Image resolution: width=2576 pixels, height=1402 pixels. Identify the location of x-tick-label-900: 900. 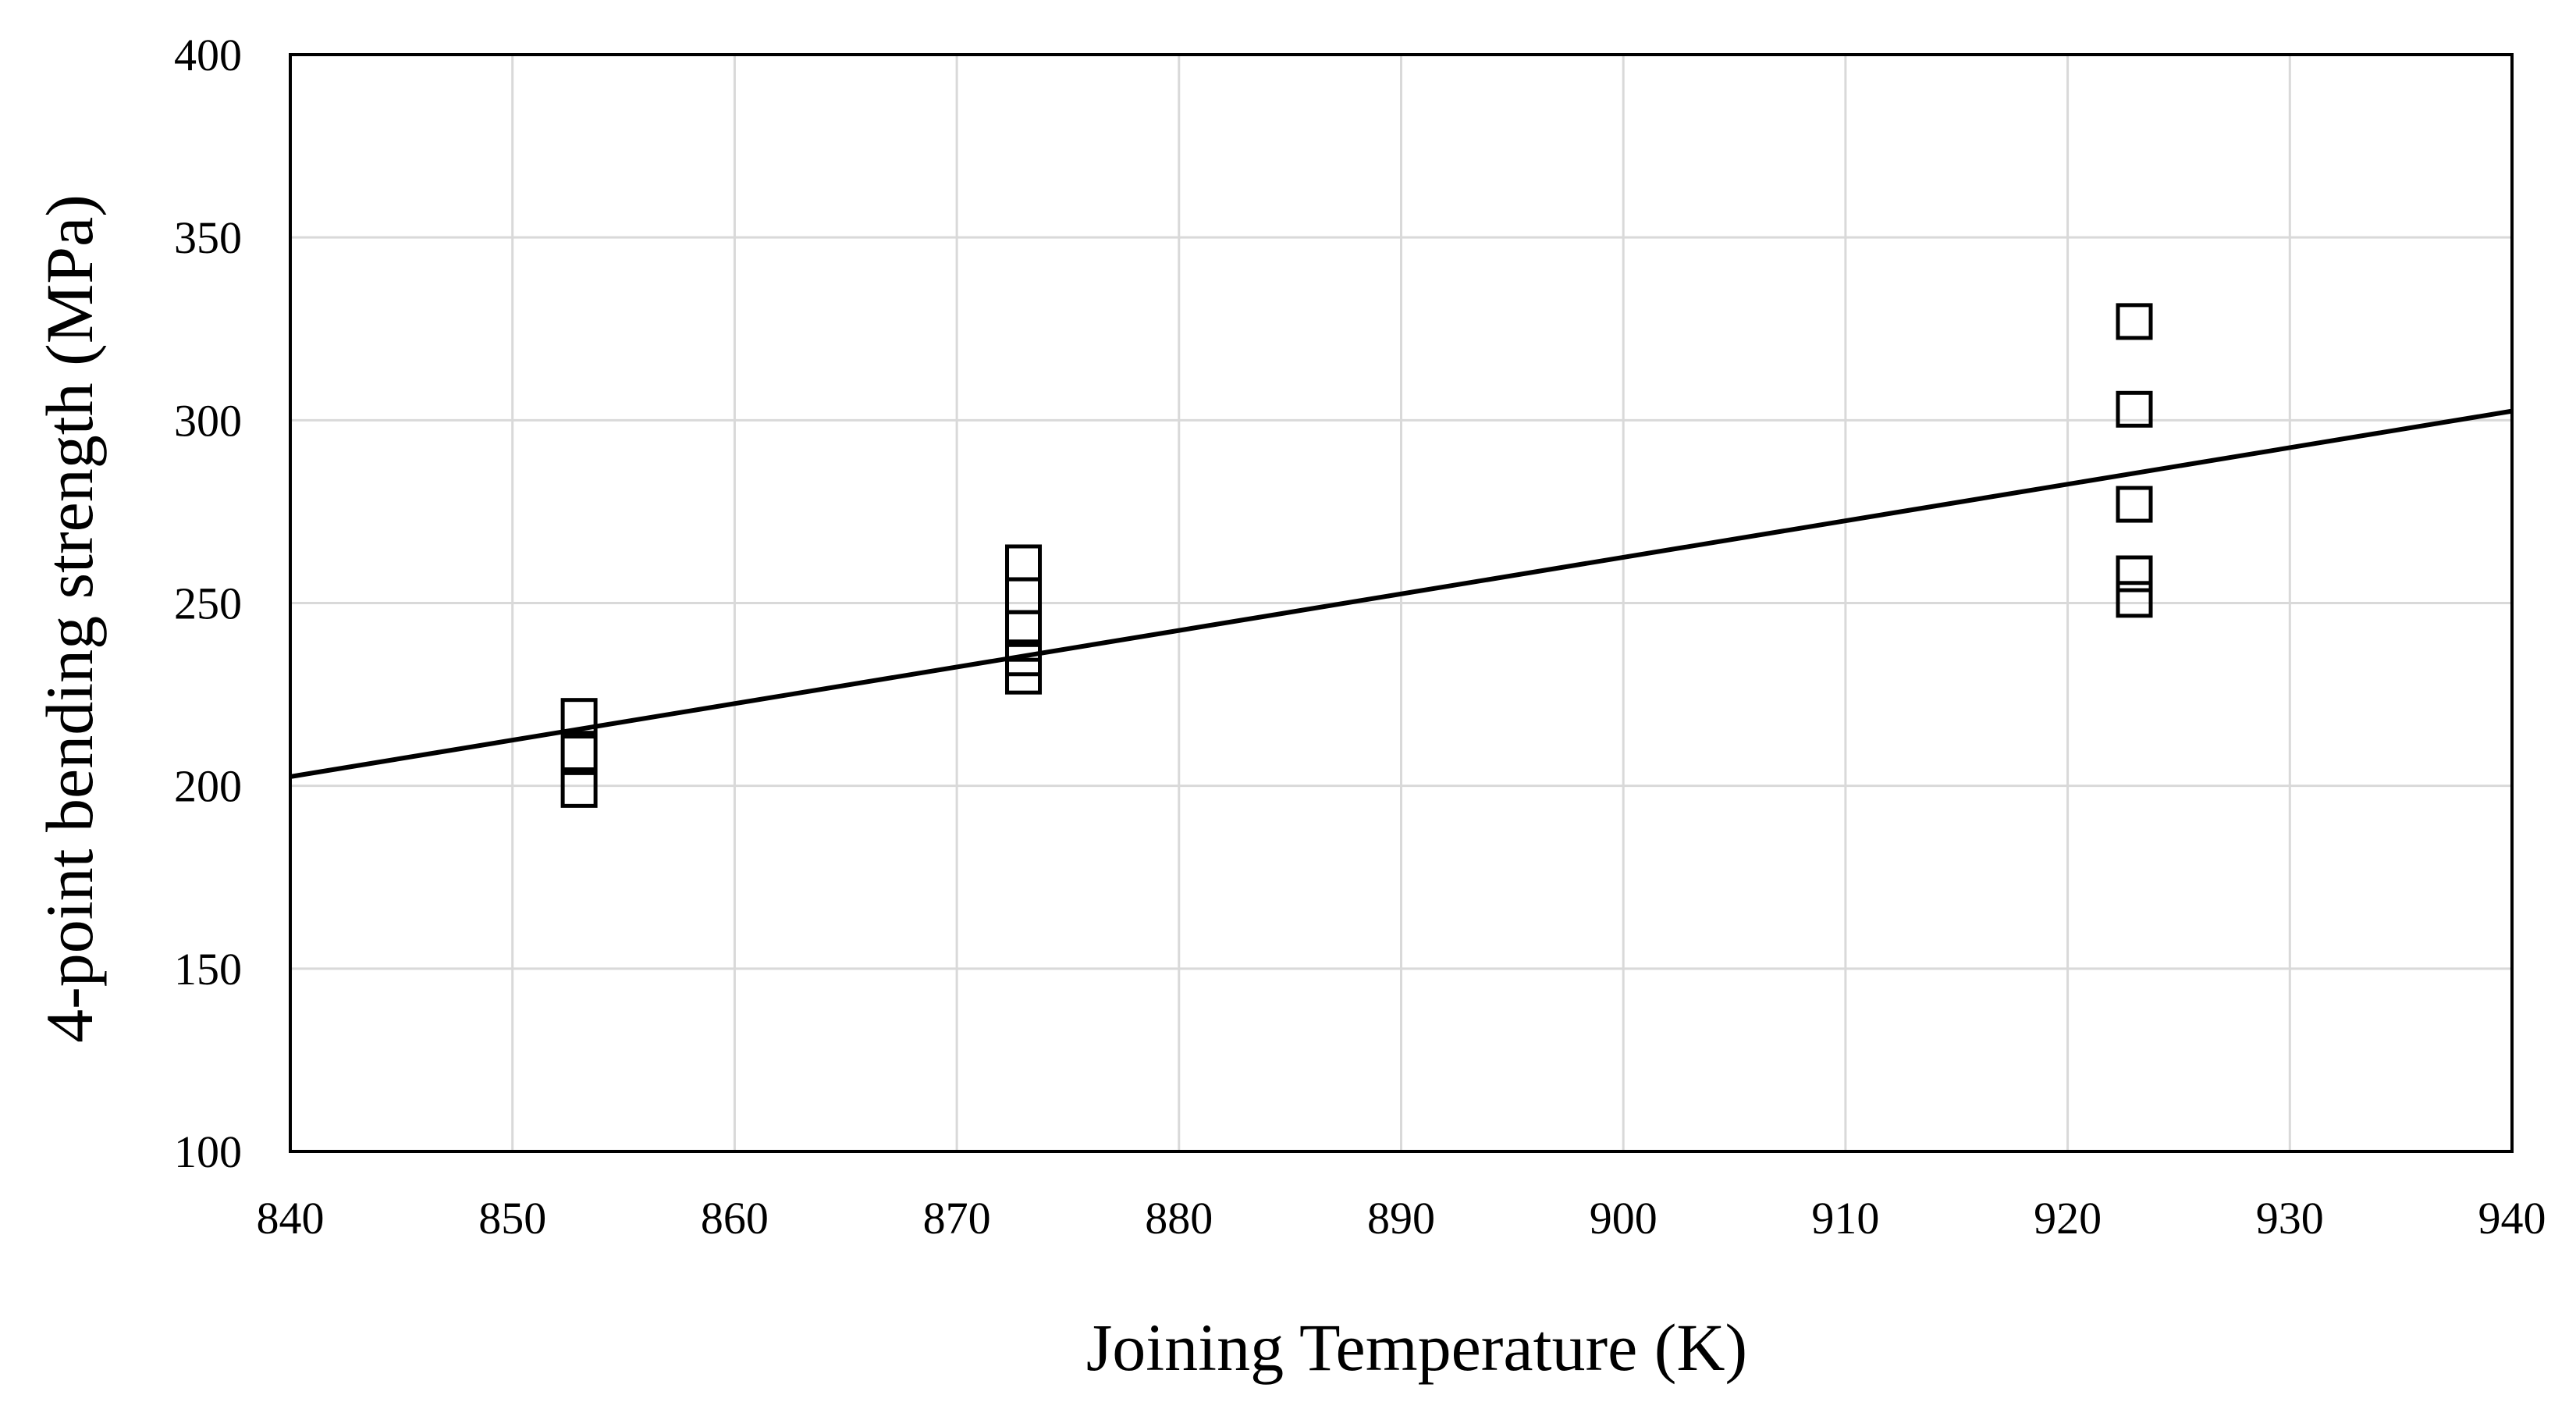
(1624, 1218).